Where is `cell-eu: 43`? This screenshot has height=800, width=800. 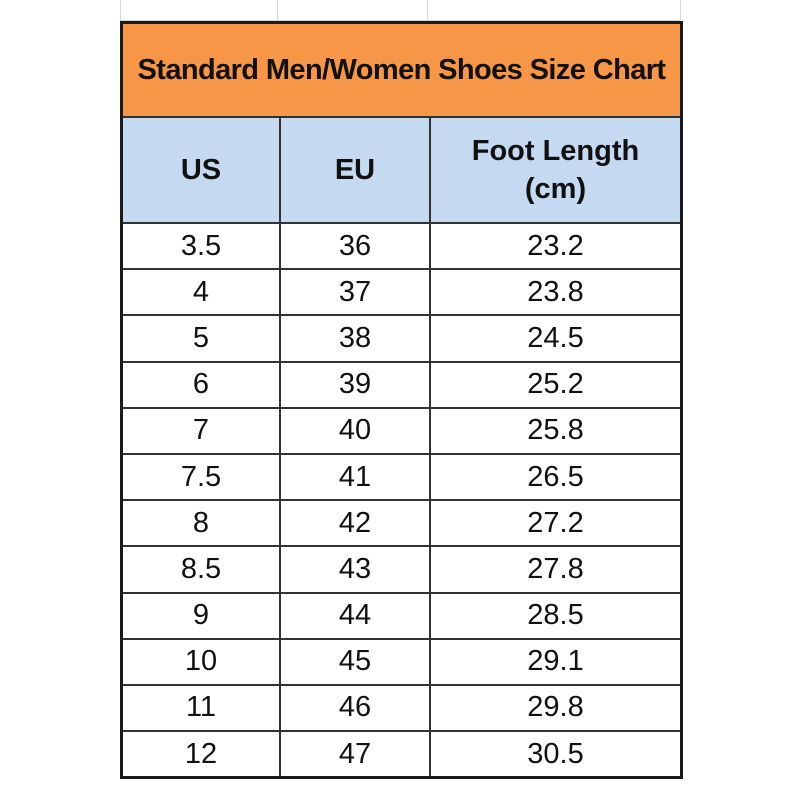 cell-eu: 43 is located at coordinates (355, 570).